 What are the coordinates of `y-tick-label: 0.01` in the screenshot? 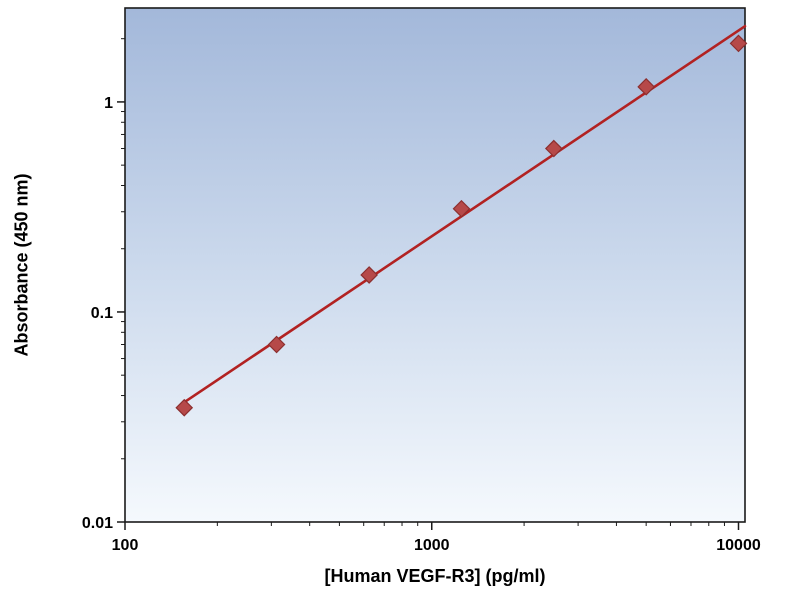 It's located at (97, 523).